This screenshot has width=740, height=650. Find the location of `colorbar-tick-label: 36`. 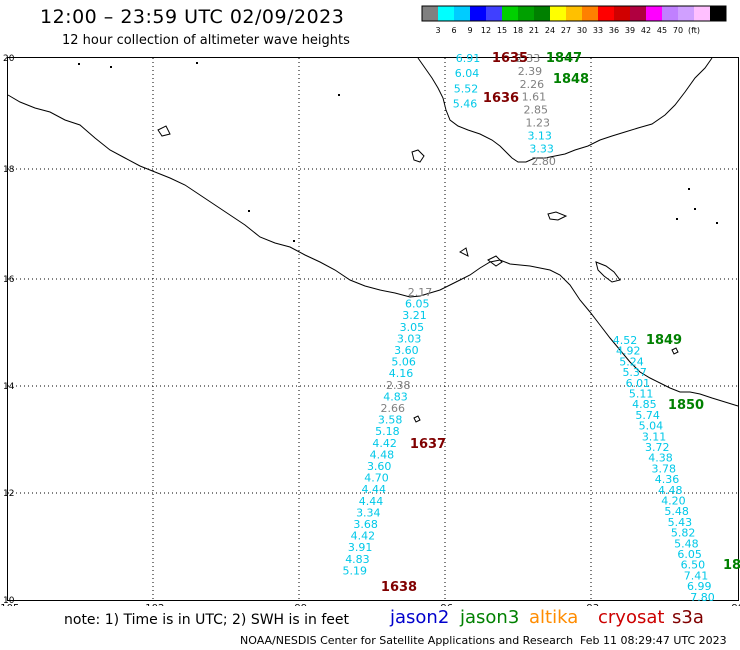

colorbar-tick-label: 36 is located at coordinates (614, 30).